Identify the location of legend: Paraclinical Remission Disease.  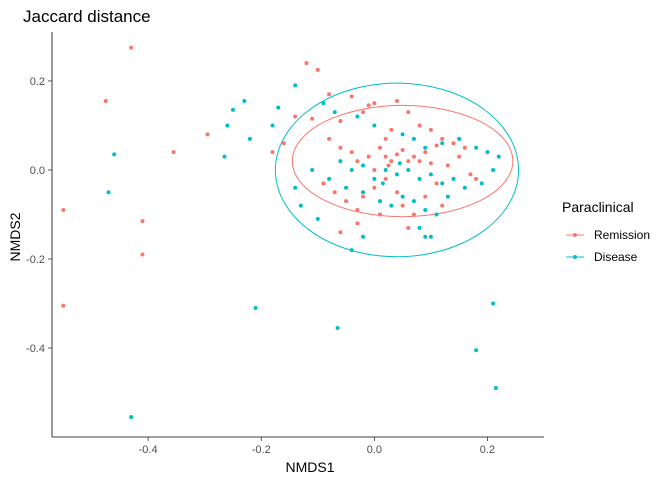
(606, 231).